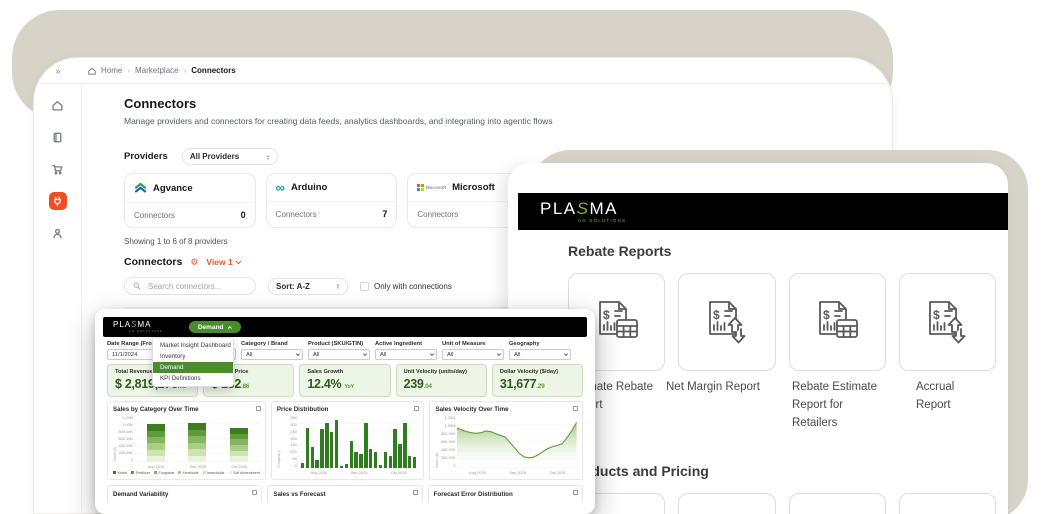  What do you see at coordinates (345, 380) in the screenshot?
I see `kpi-sales-growth: Sales Growth 12.4% YoY` at bounding box center [345, 380].